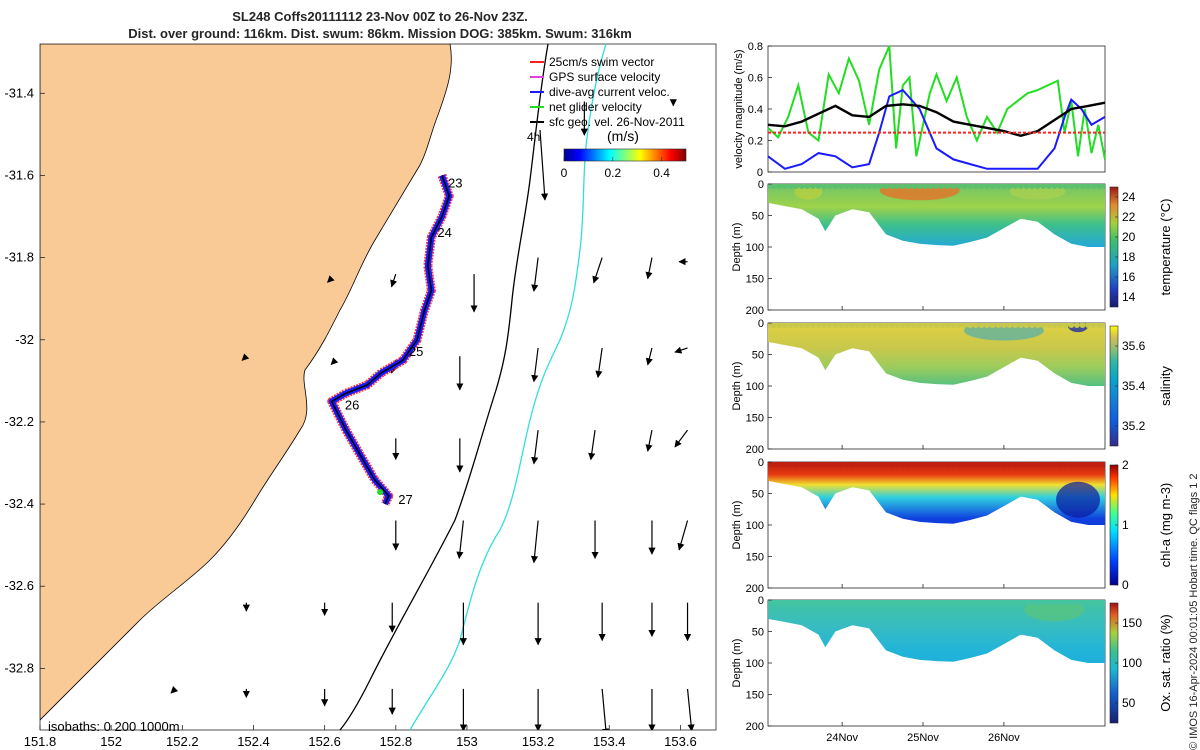 Image resolution: width=1200 pixels, height=750 pixels. What do you see at coordinates (380, 492) in the screenshot?
I see `net-velocity-marker` at bounding box center [380, 492].